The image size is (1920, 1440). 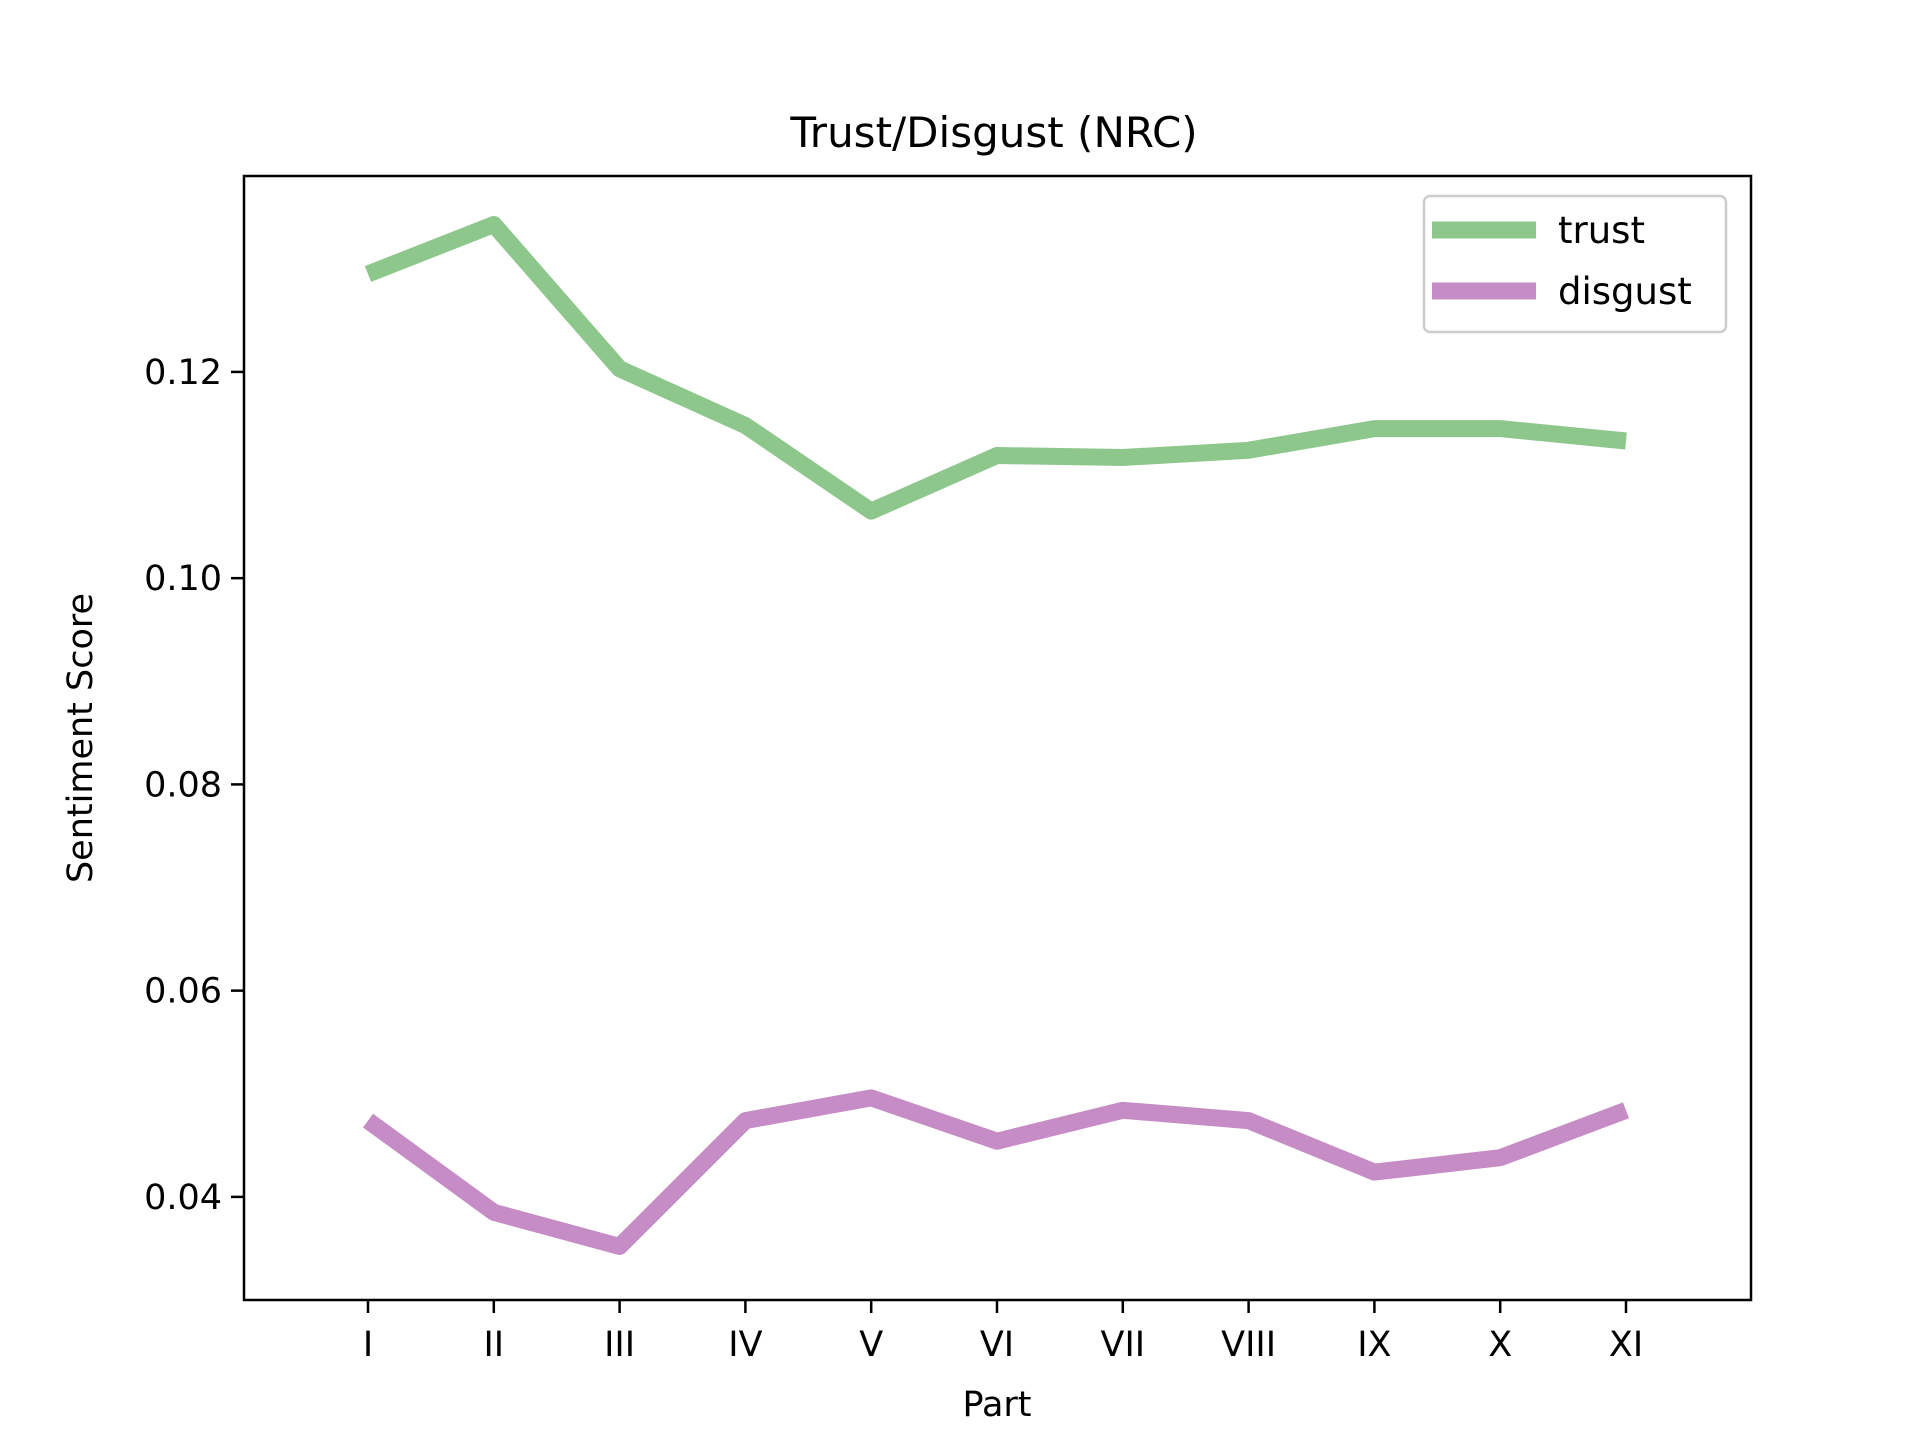 What do you see at coordinates (183, 373) in the screenshot?
I see `y-tick-label: 0.12` at bounding box center [183, 373].